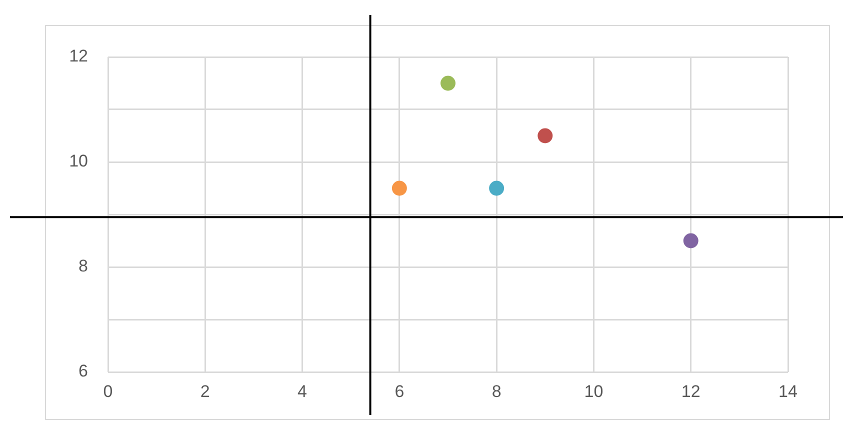  What do you see at coordinates (303, 391) in the screenshot?
I see `x-tick-label: 4` at bounding box center [303, 391].